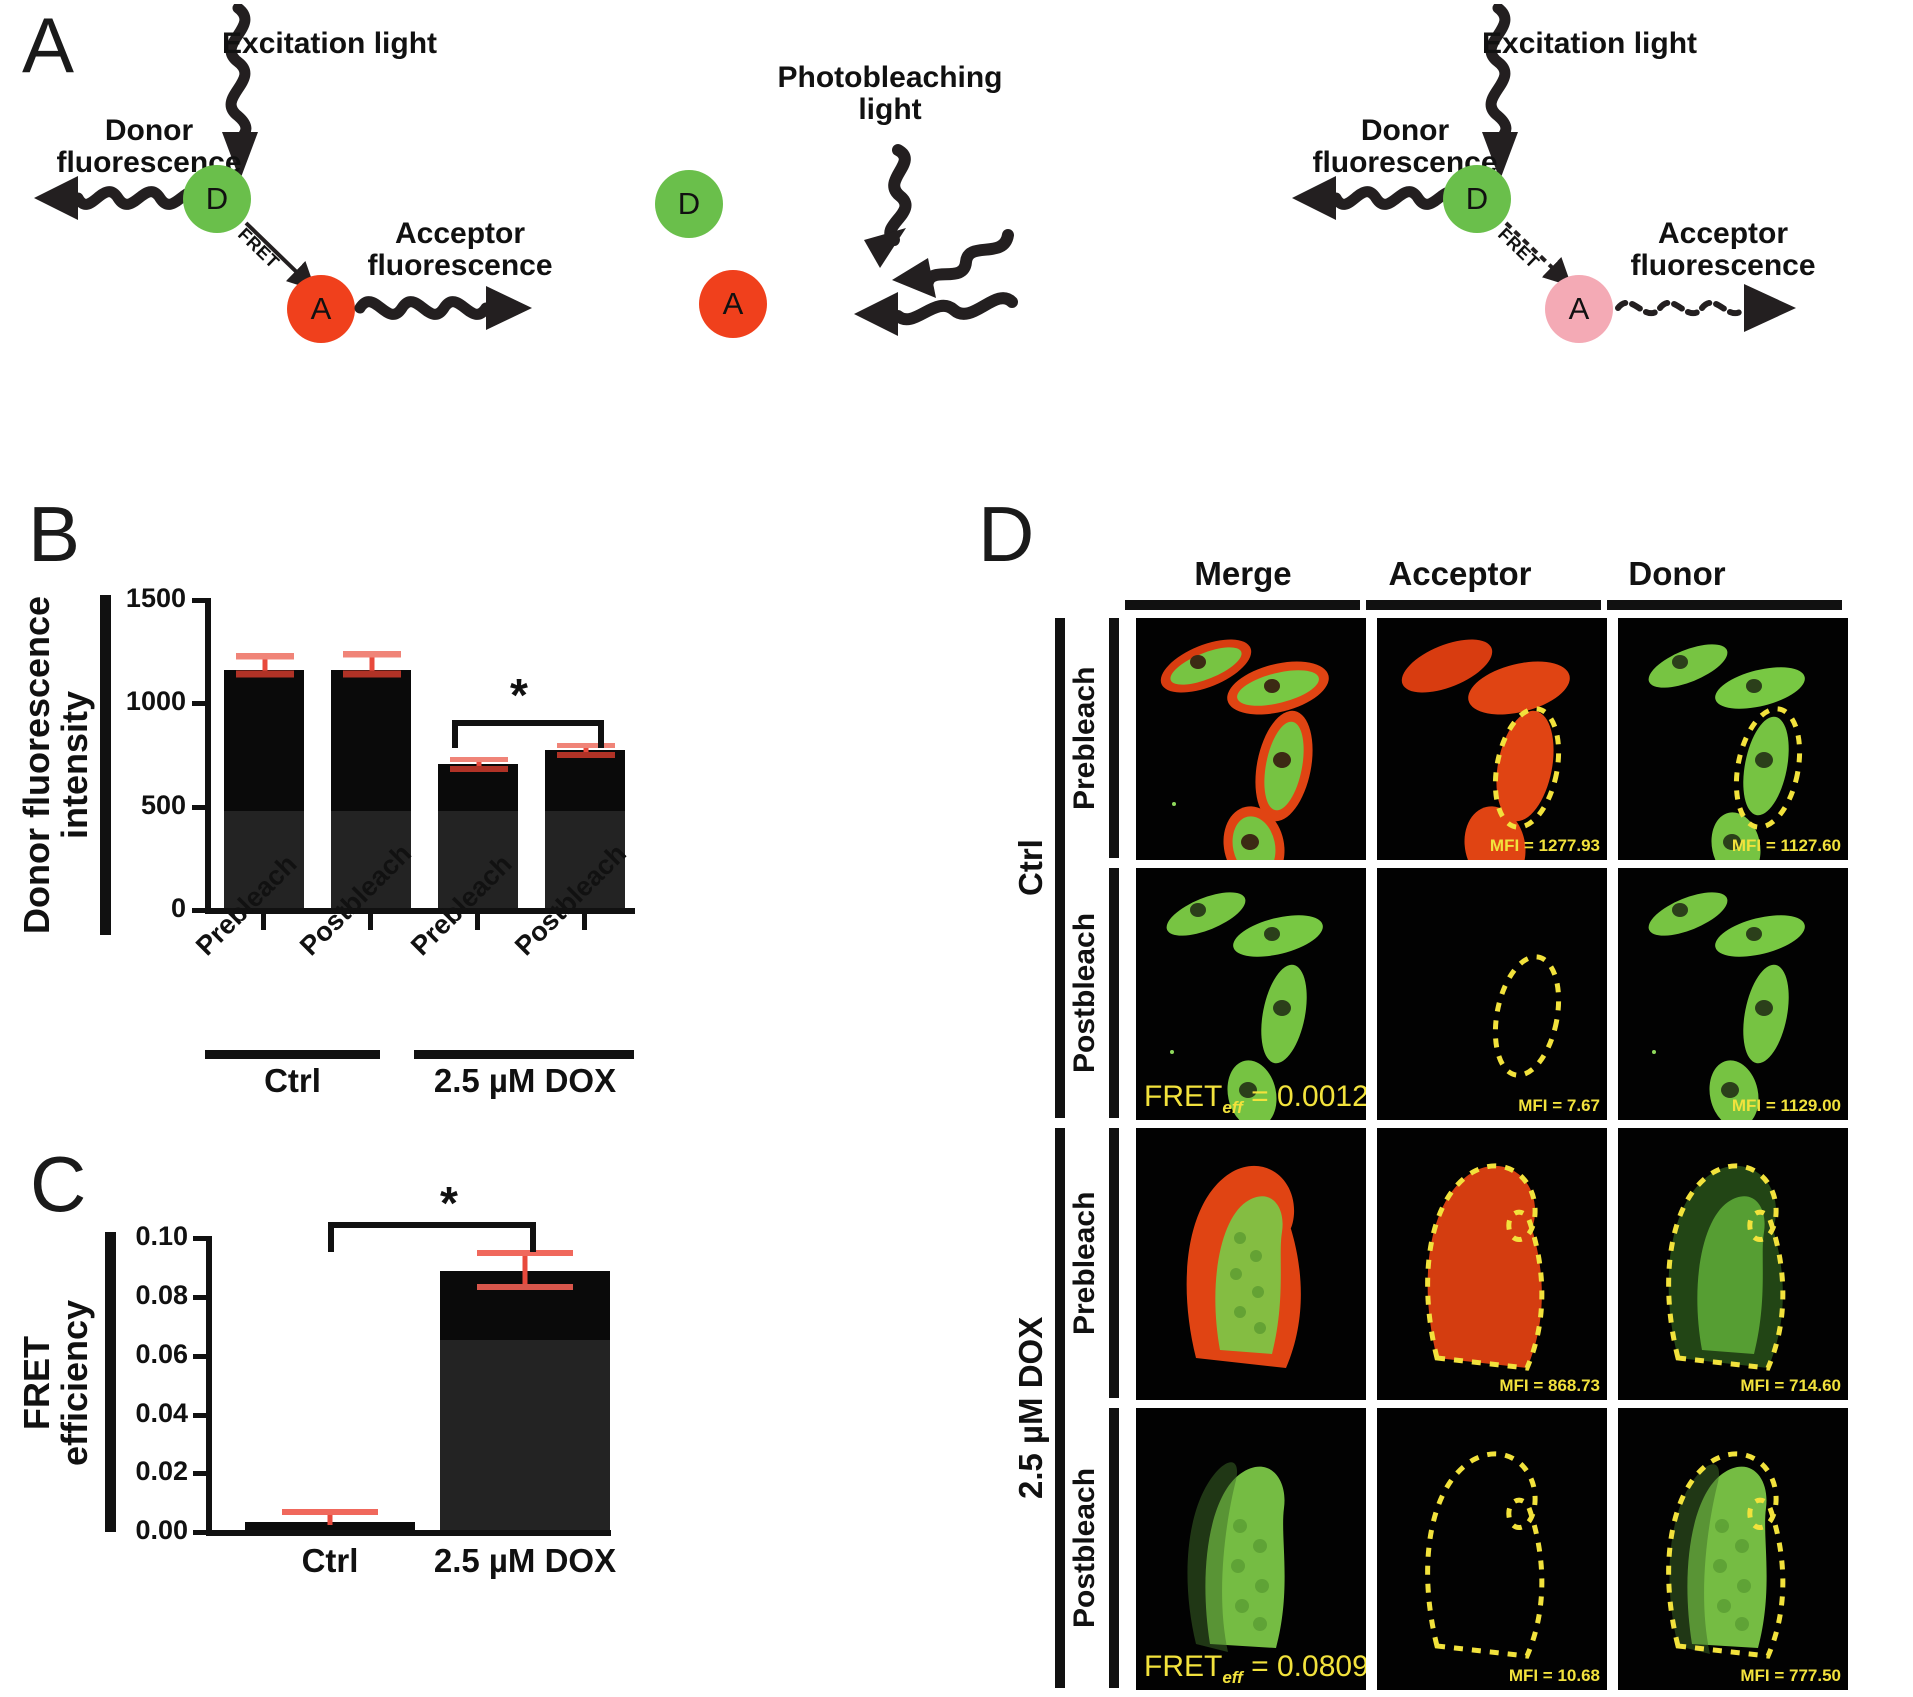 This screenshot has width=1913, height=1697. Describe the element at coordinates (155, 701) in the screenshot. I see `panel-b-ytick-label-1000: 1000` at that location.